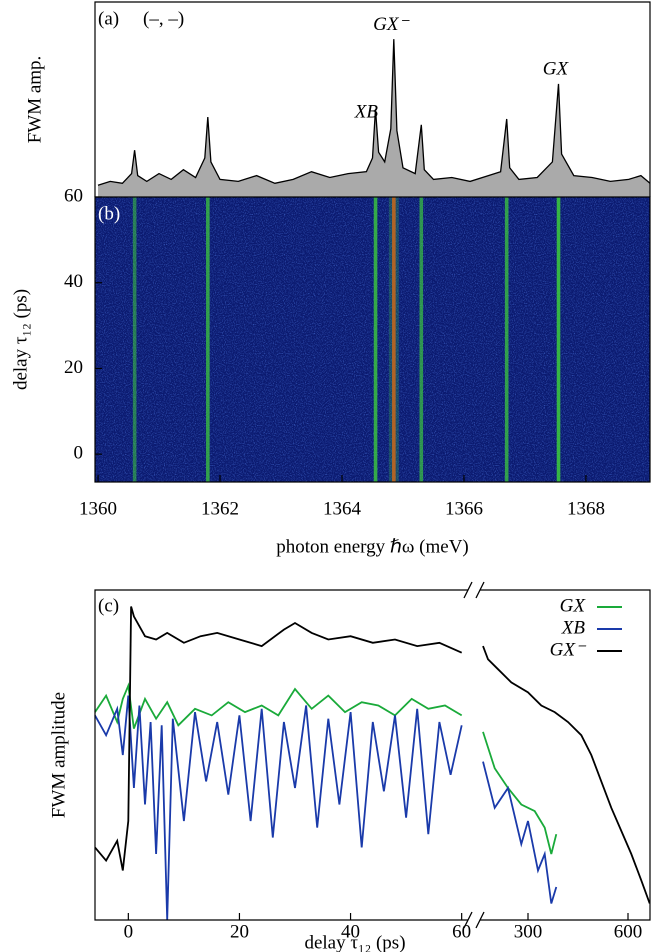 The image size is (652, 952). Describe the element at coordinates (109, 213) in the screenshot. I see `panel-label: (b)` at that location.